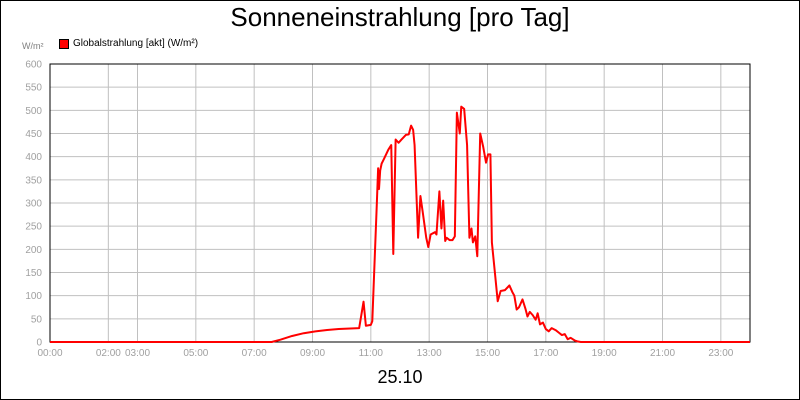 The image size is (800, 400). I want to click on y-tick-label: 300, so click(33, 204).